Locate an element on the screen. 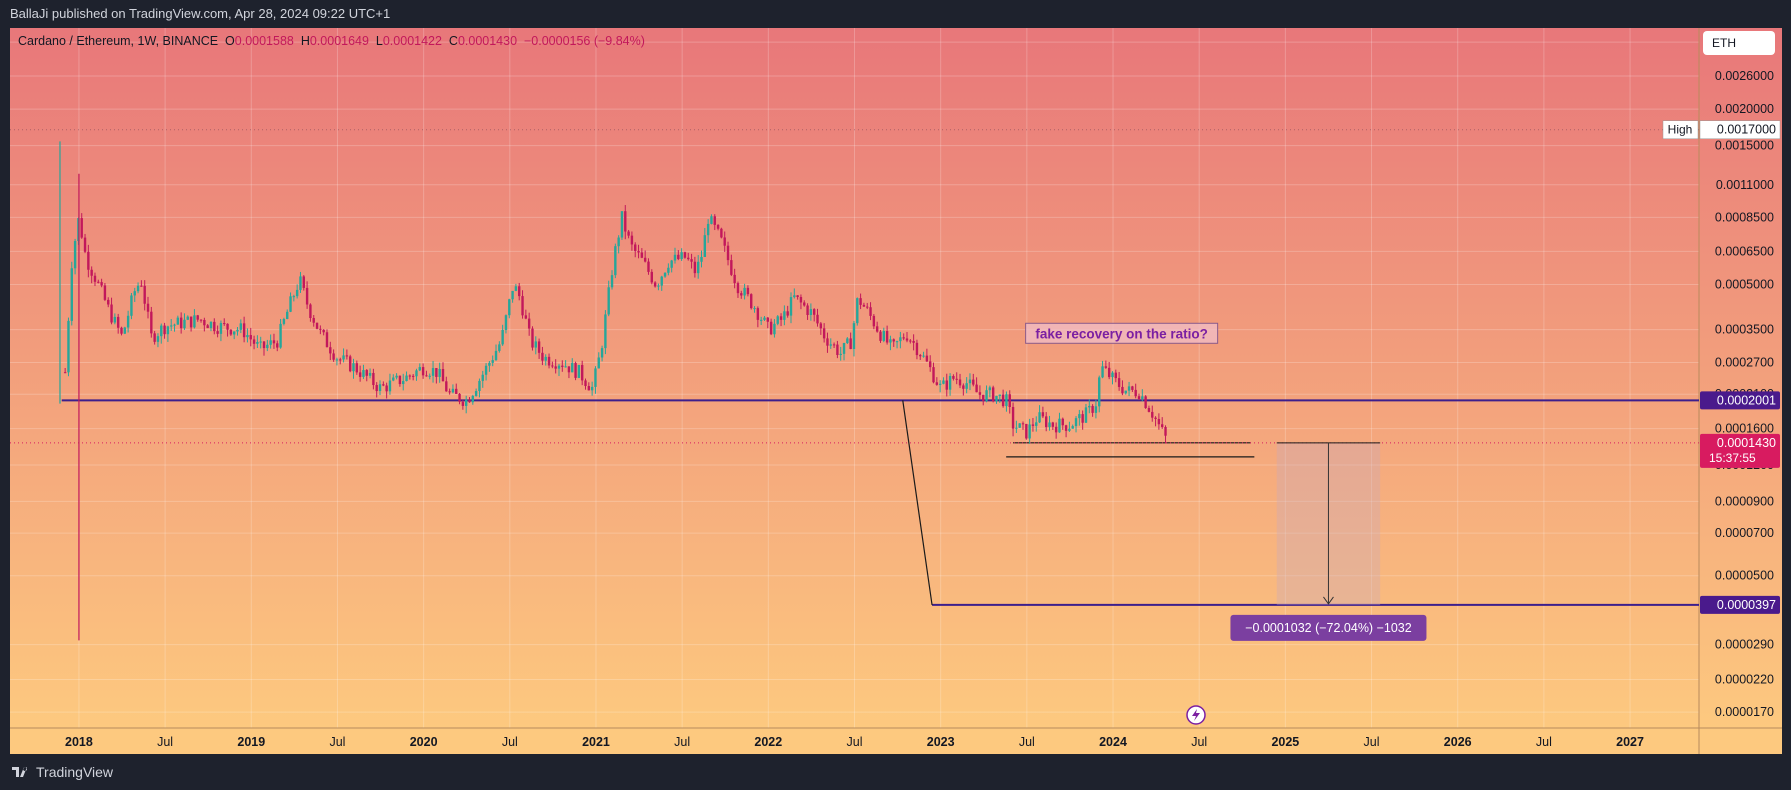 The height and width of the screenshot is (790, 1791). replay-lightning-icon is located at coordinates (1196, 715).